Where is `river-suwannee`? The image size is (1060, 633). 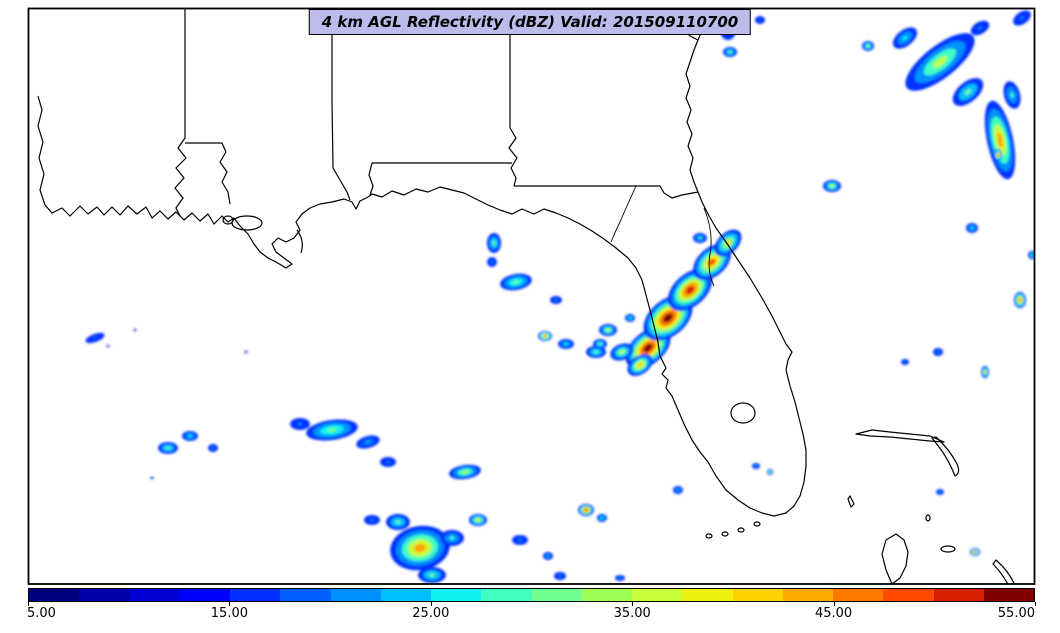 river-suwannee is located at coordinates (623, 214).